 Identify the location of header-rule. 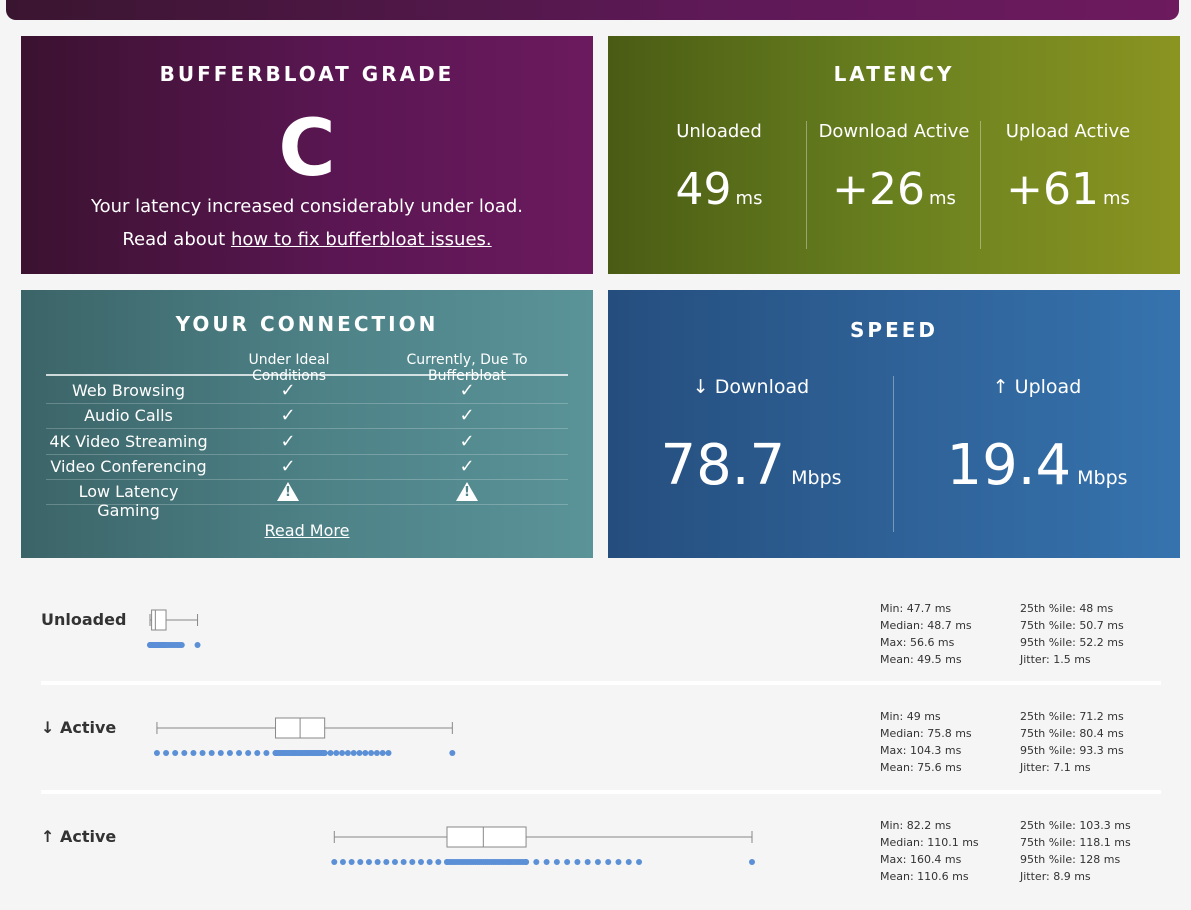
(307, 375).